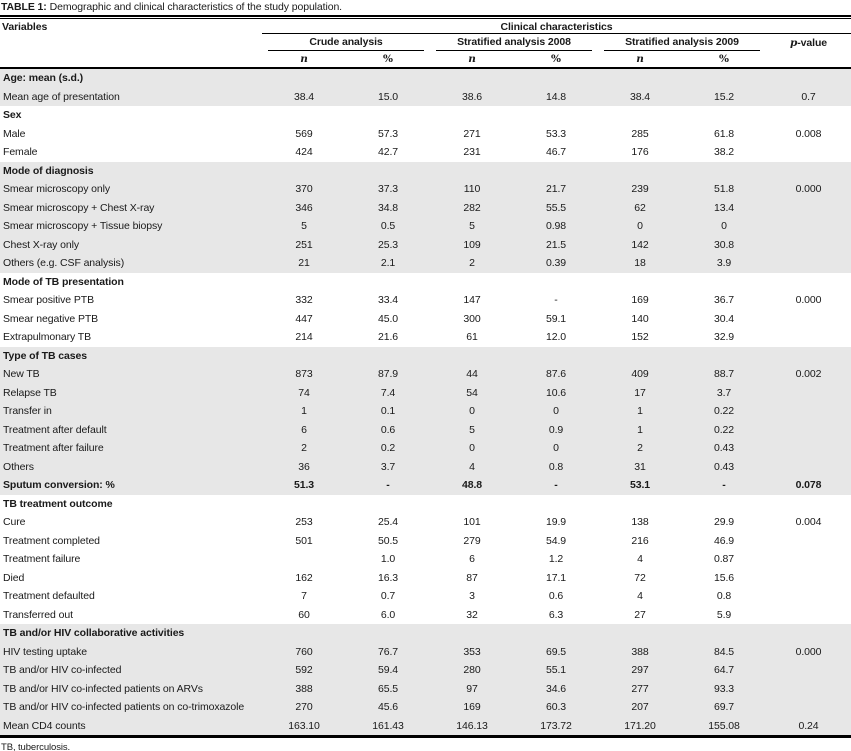  I want to click on row-label: Treatment completed, so click(51, 540).